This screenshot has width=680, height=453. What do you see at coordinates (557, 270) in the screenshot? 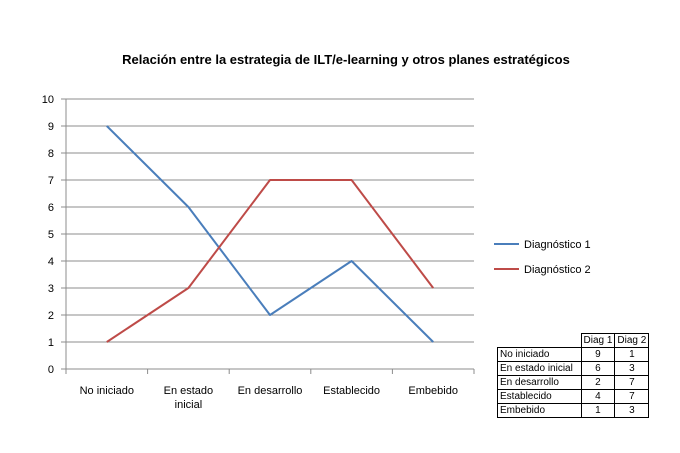
I see `legend-label-2: Diagnóstico 2` at bounding box center [557, 270].